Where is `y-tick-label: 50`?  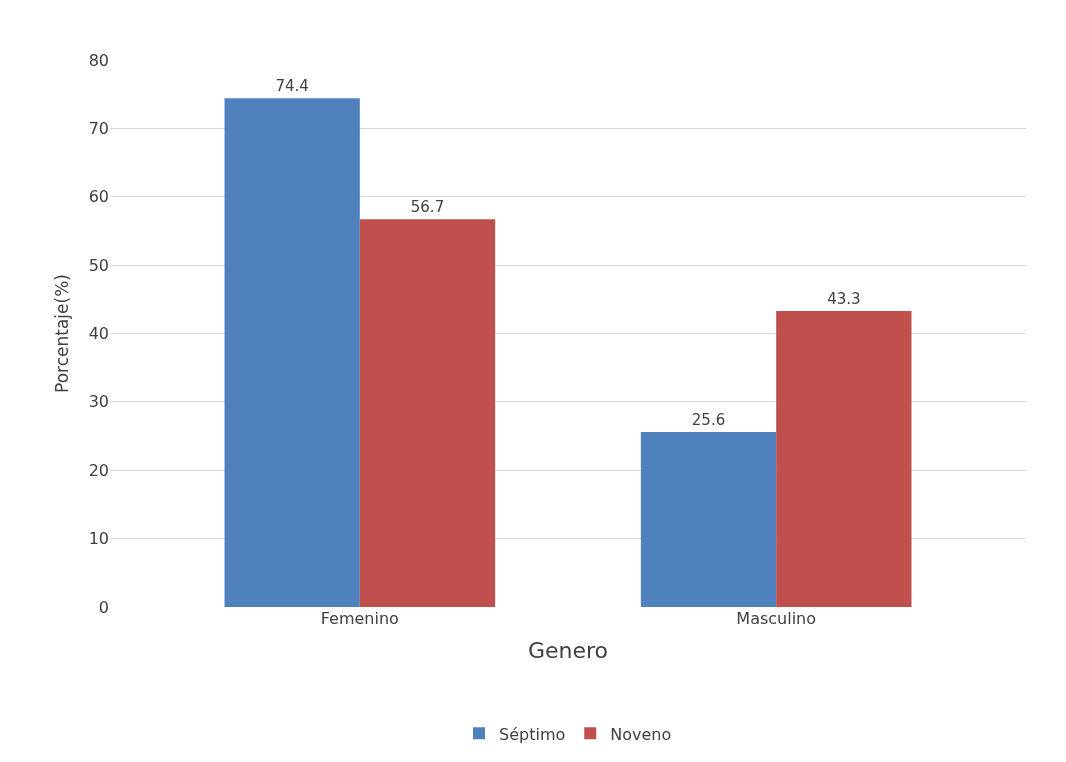
y-tick-label: 50 is located at coordinates (98, 265).